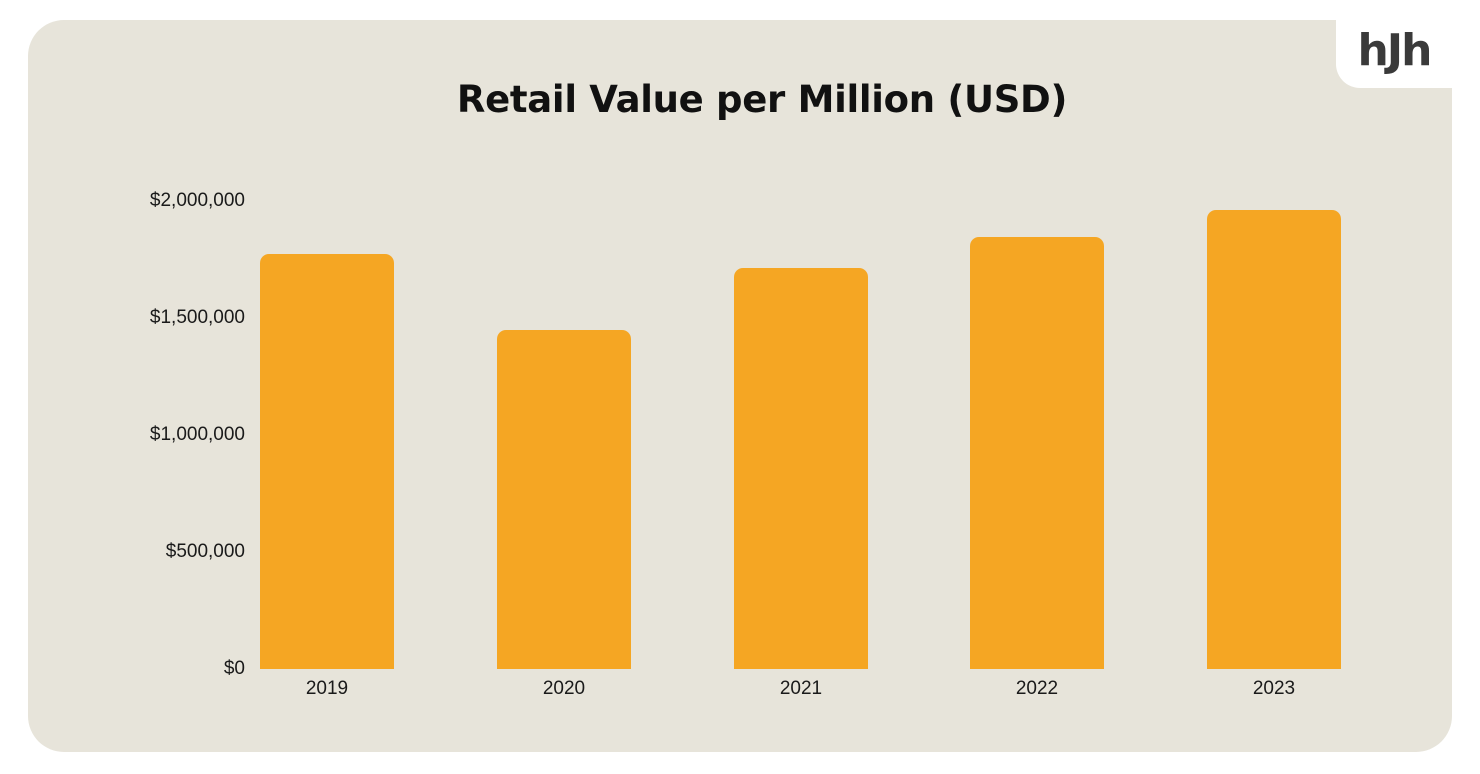  What do you see at coordinates (1274, 439) in the screenshot?
I see `bar-2023` at bounding box center [1274, 439].